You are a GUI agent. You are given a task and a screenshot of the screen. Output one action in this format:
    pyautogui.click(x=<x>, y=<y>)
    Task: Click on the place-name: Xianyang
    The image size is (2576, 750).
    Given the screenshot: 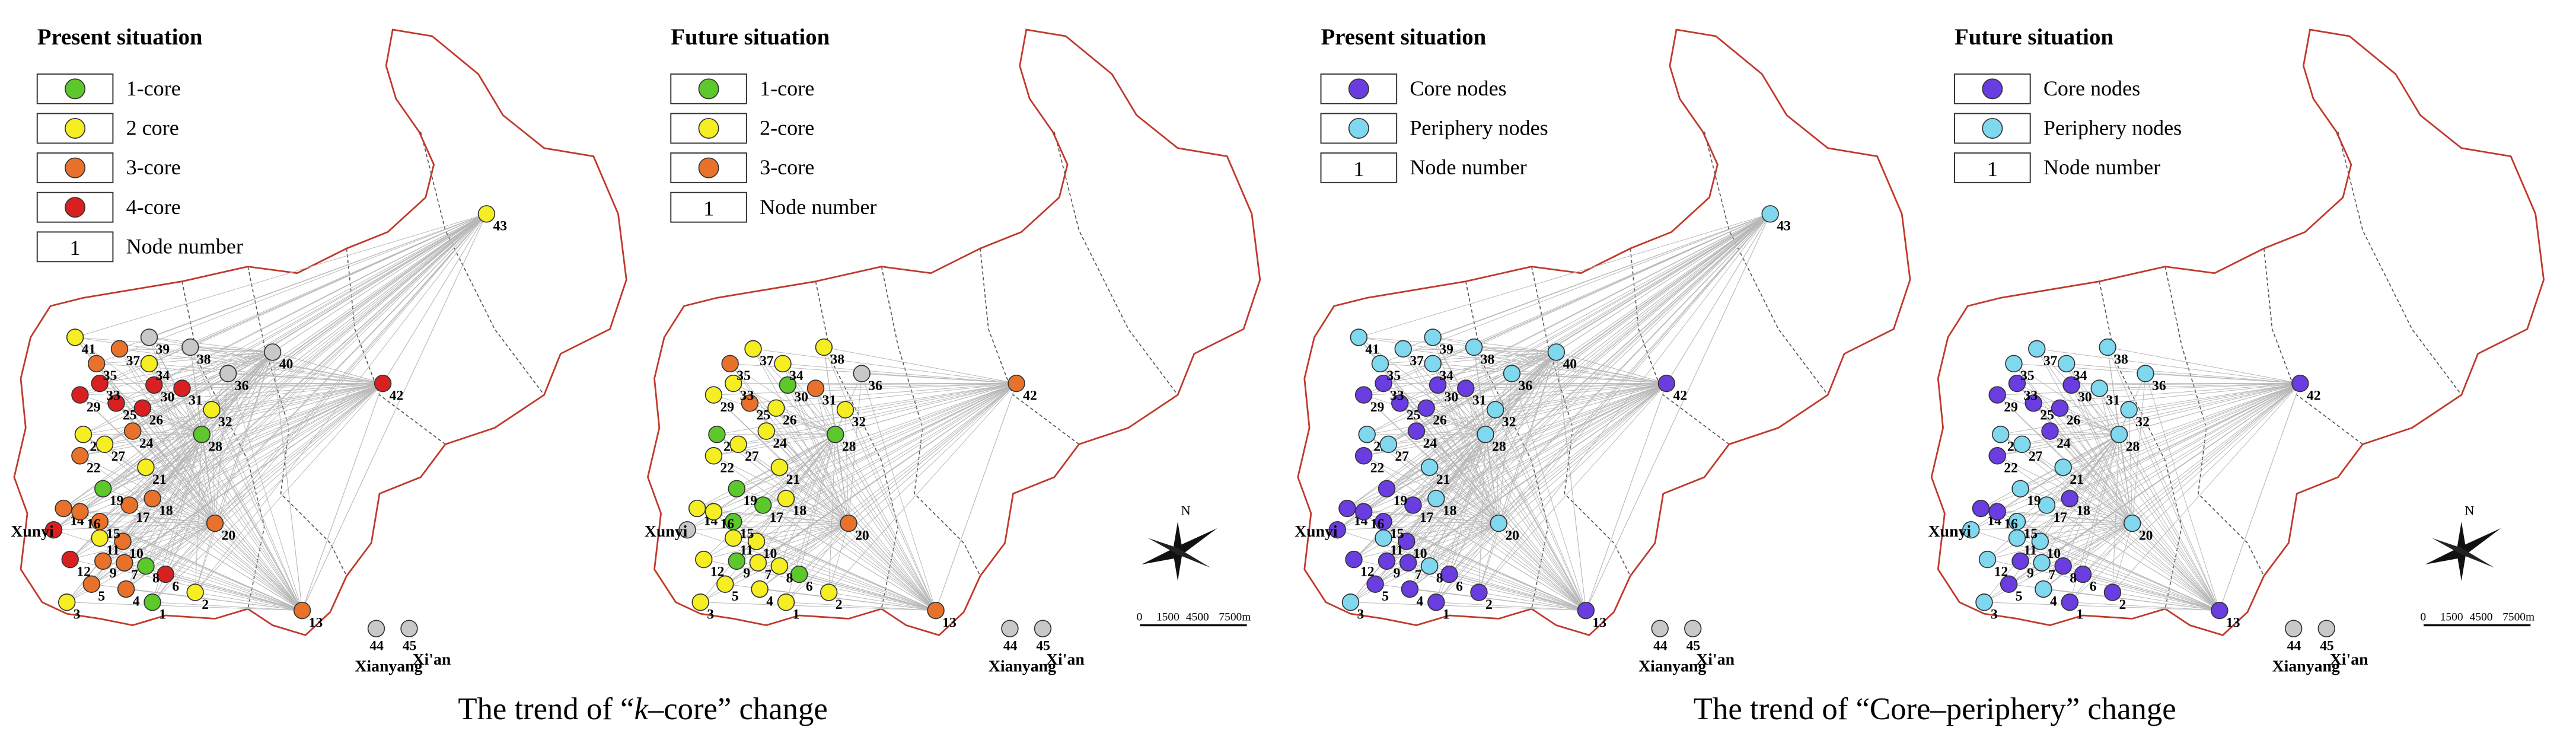 What is the action you would take?
    pyautogui.click(x=1672, y=666)
    